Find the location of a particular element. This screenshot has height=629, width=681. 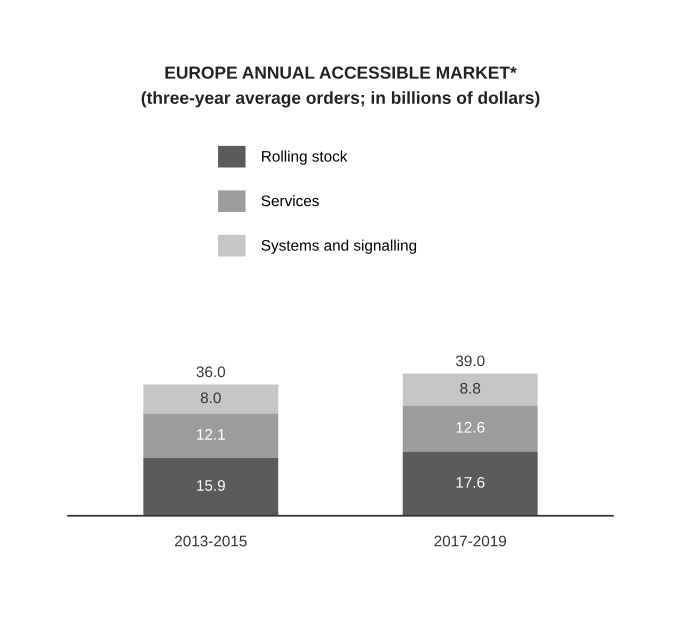

data-label: 17.6 is located at coordinates (470, 482).